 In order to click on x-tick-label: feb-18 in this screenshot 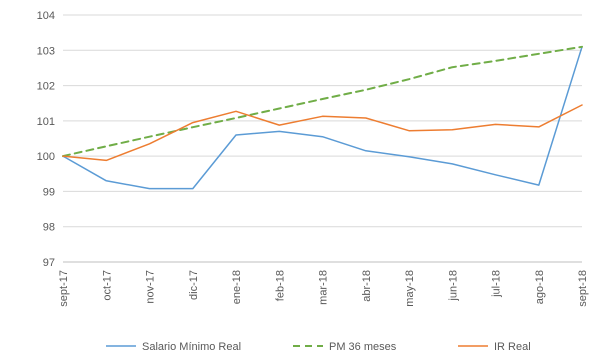, I will do `click(280, 285)`.